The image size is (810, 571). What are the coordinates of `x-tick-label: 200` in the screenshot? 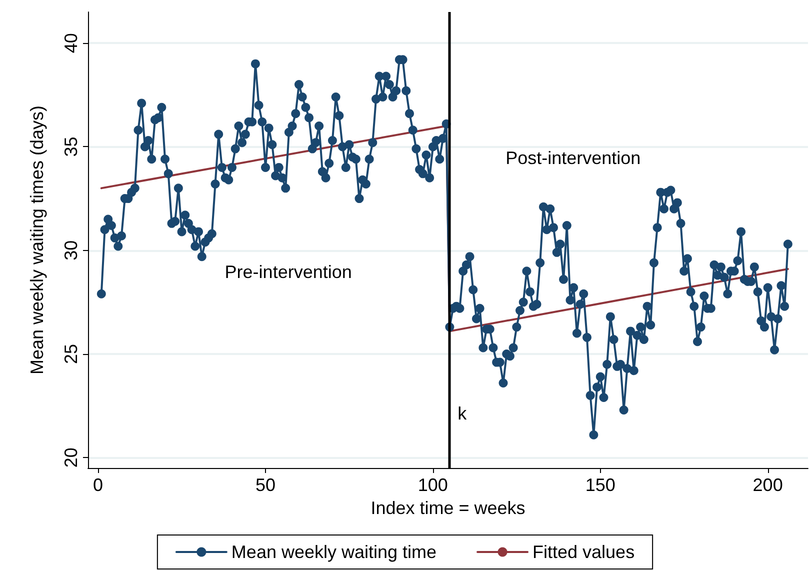 It's located at (767, 485).